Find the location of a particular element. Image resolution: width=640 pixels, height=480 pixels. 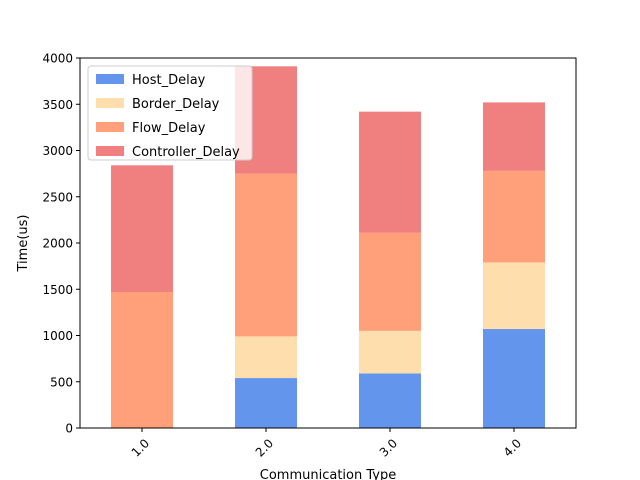

y-tick-label: 4000 is located at coordinates (57, 59).